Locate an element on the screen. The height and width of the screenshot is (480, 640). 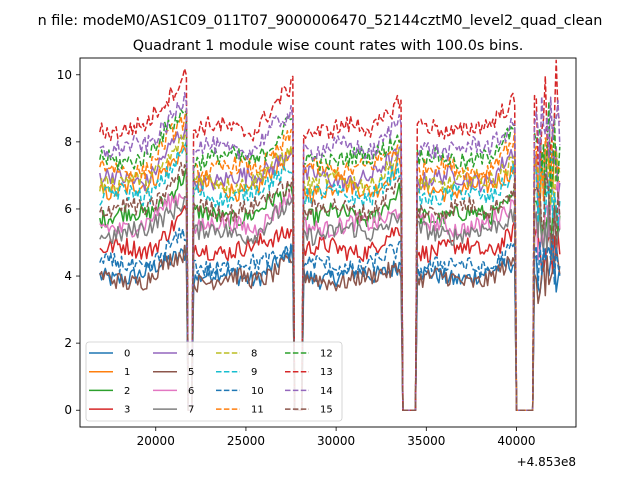
y-tick-label: 2 is located at coordinates (68, 343).